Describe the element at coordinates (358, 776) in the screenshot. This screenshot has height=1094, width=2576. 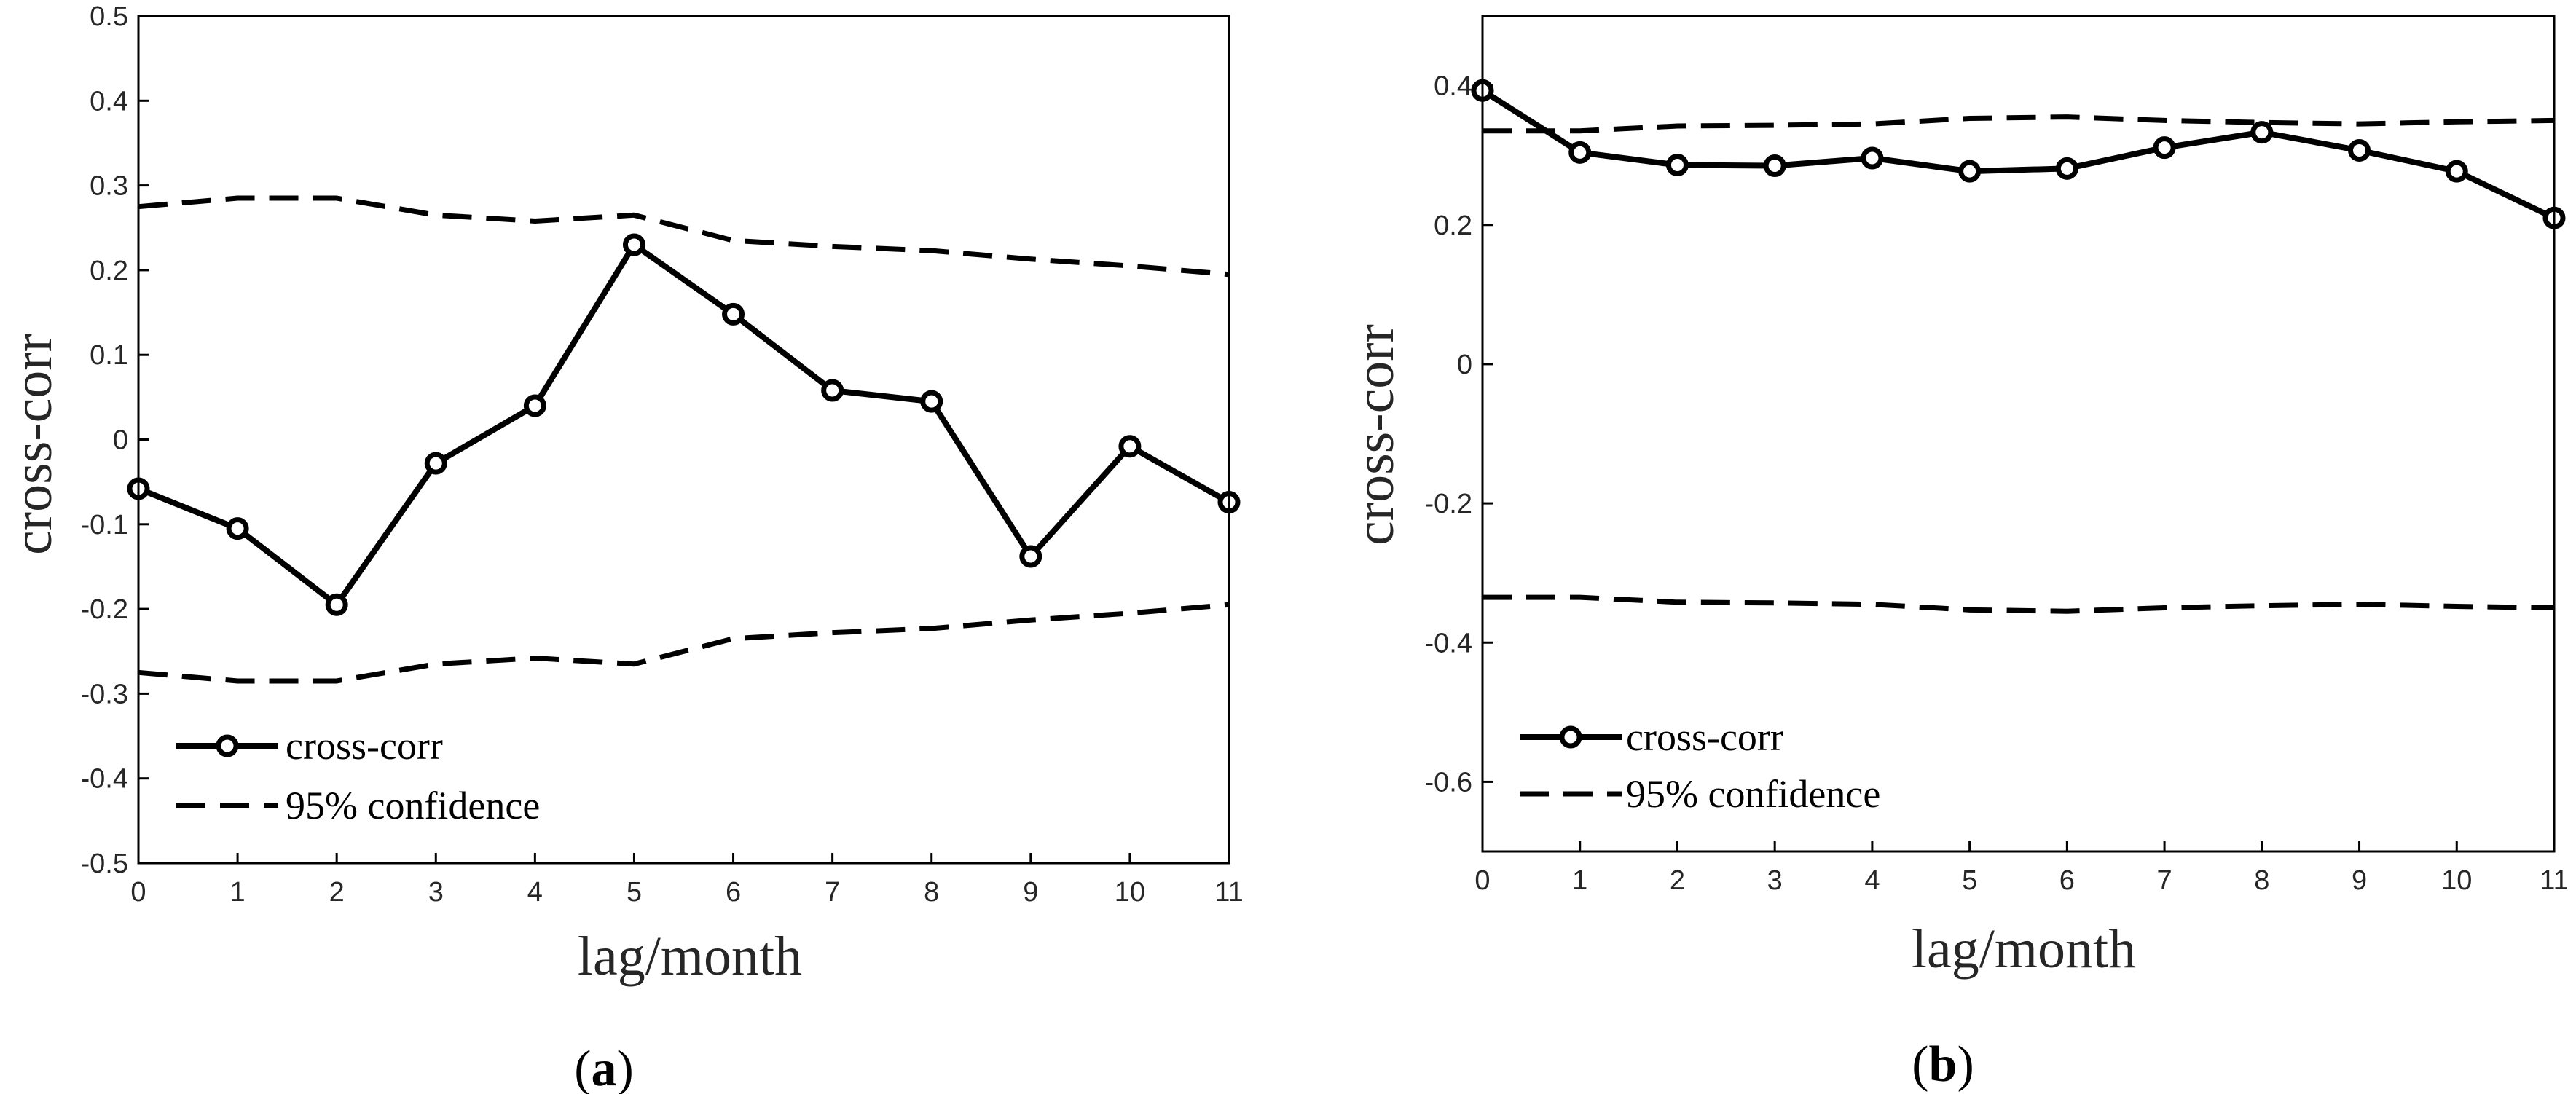
I see `legend-a: cross-corr 95% confidence` at that location.